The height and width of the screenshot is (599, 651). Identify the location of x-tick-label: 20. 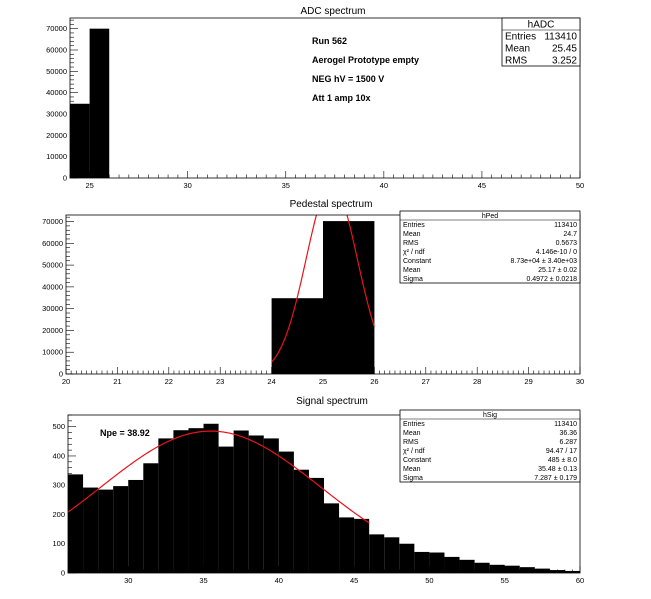
(66, 381).